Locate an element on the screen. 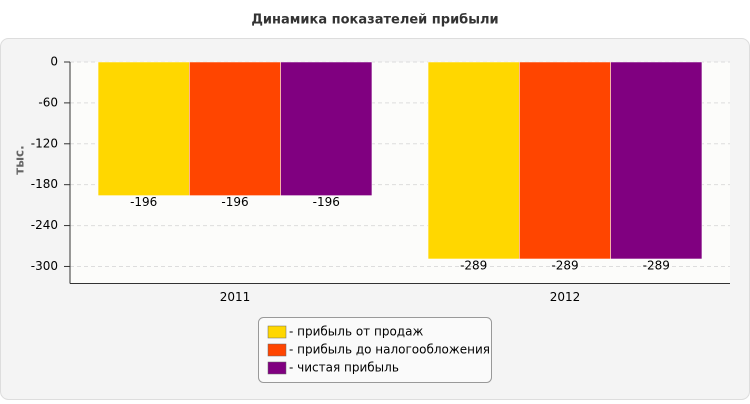  chart-title: Динамика показателей прибыли is located at coordinates (374, 20).